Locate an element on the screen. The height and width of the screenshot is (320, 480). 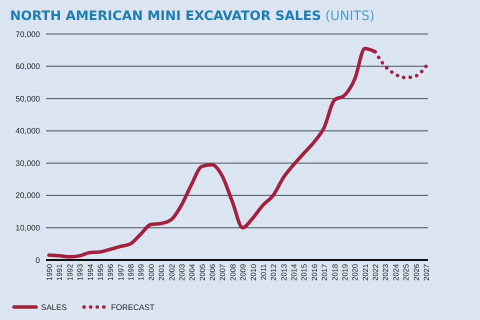
chart-title: NORTH AMERICAN MINI EXCAVATOR SALES is located at coordinates (166, 16).